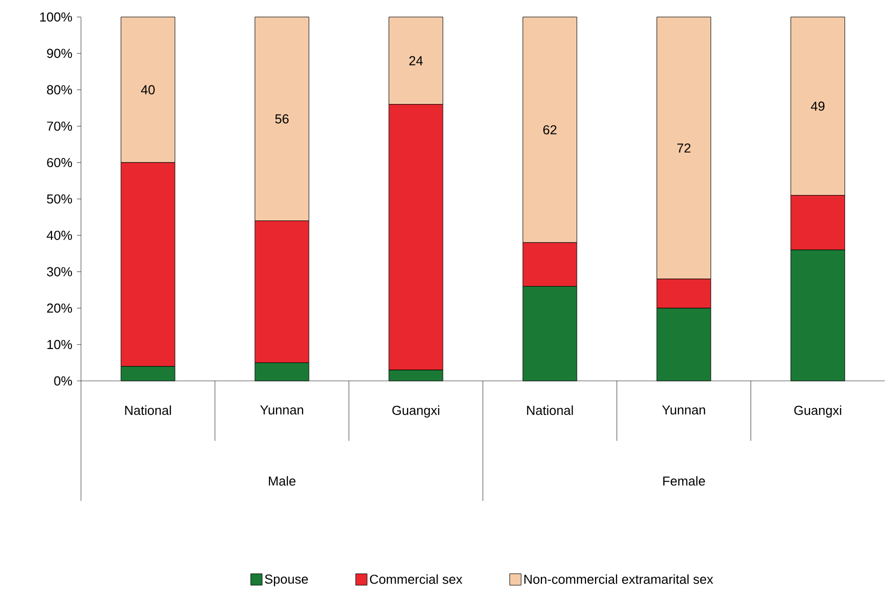  I want to click on y-tick-label: 100%, so click(56, 17).